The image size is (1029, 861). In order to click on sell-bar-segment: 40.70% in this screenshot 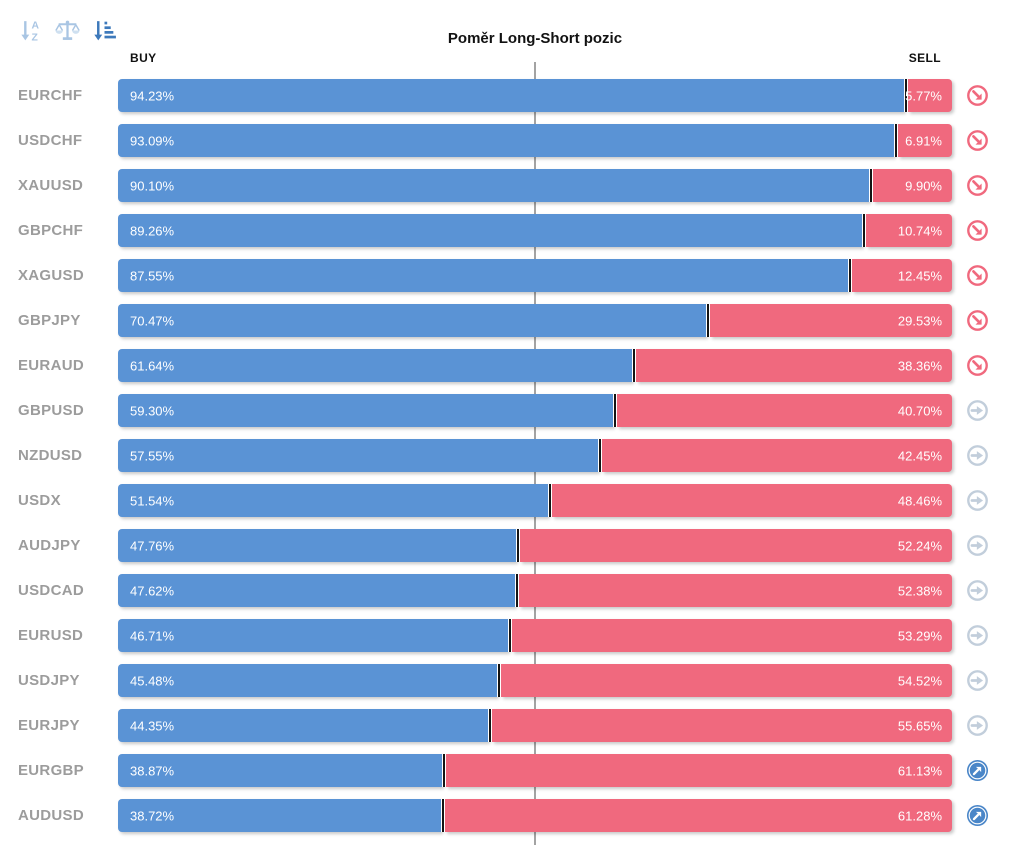, I will do `click(784, 410)`.